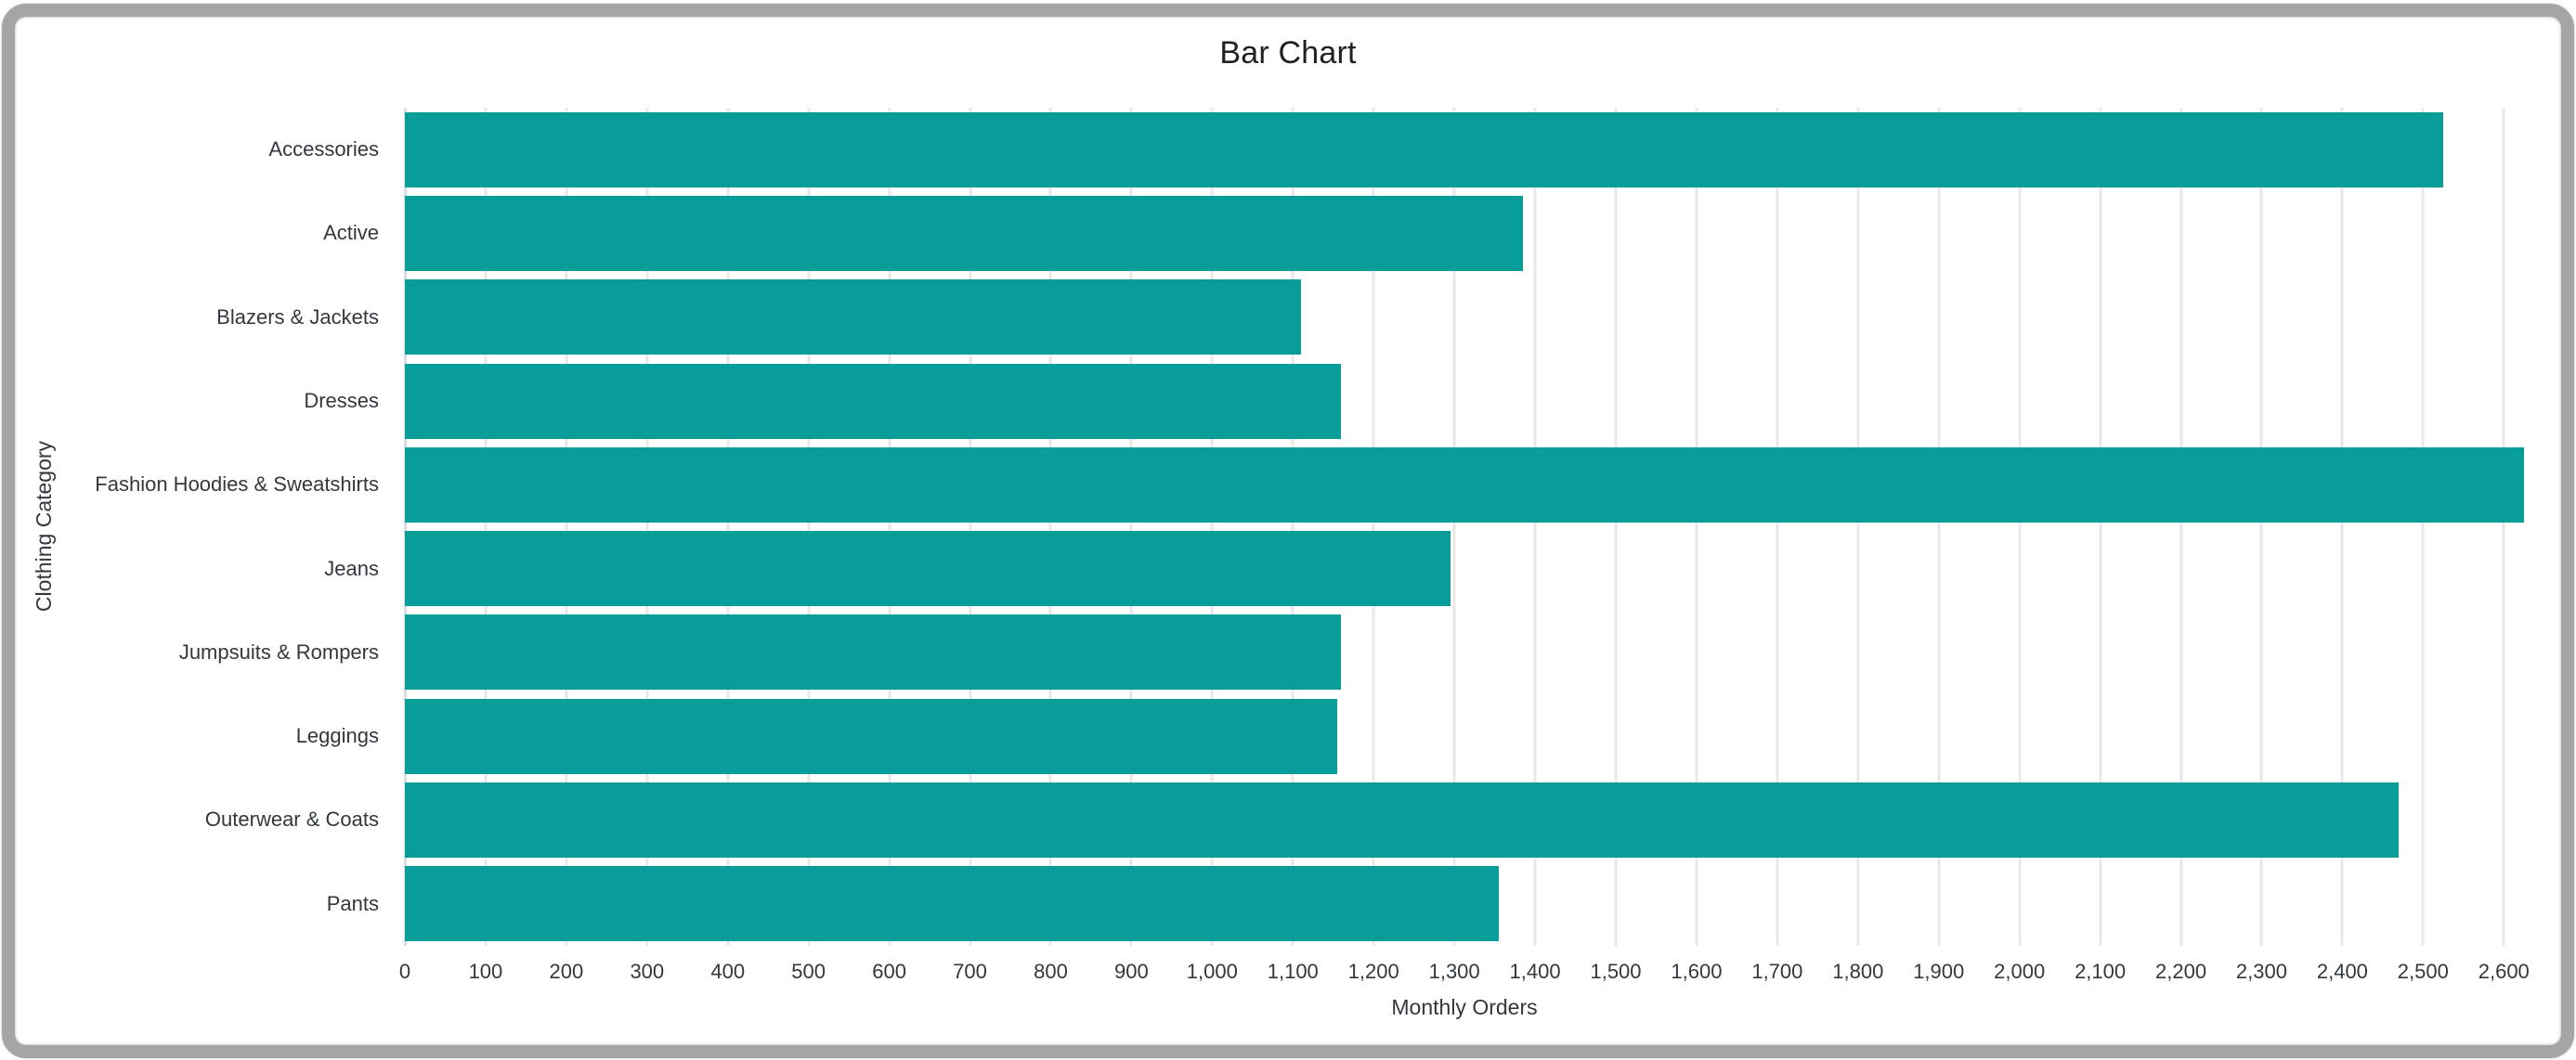 Image resolution: width=2576 pixels, height=1060 pixels. What do you see at coordinates (297, 317) in the screenshot?
I see `y-tick-label: Blazers & Jackets` at bounding box center [297, 317].